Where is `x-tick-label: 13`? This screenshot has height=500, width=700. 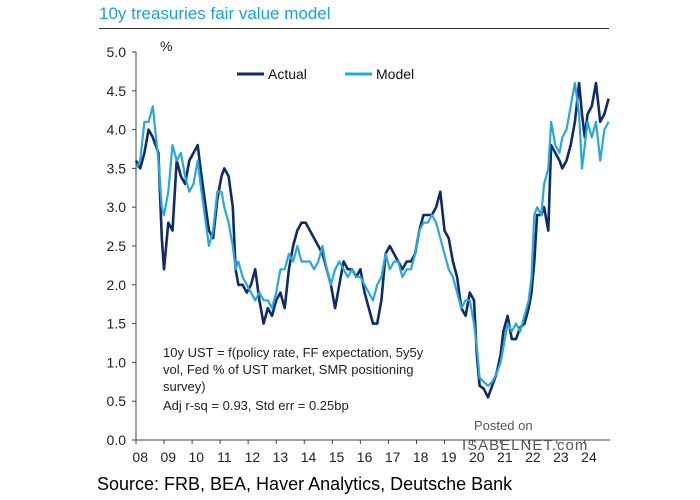
x-tick-label: 13 is located at coordinates (281, 457).